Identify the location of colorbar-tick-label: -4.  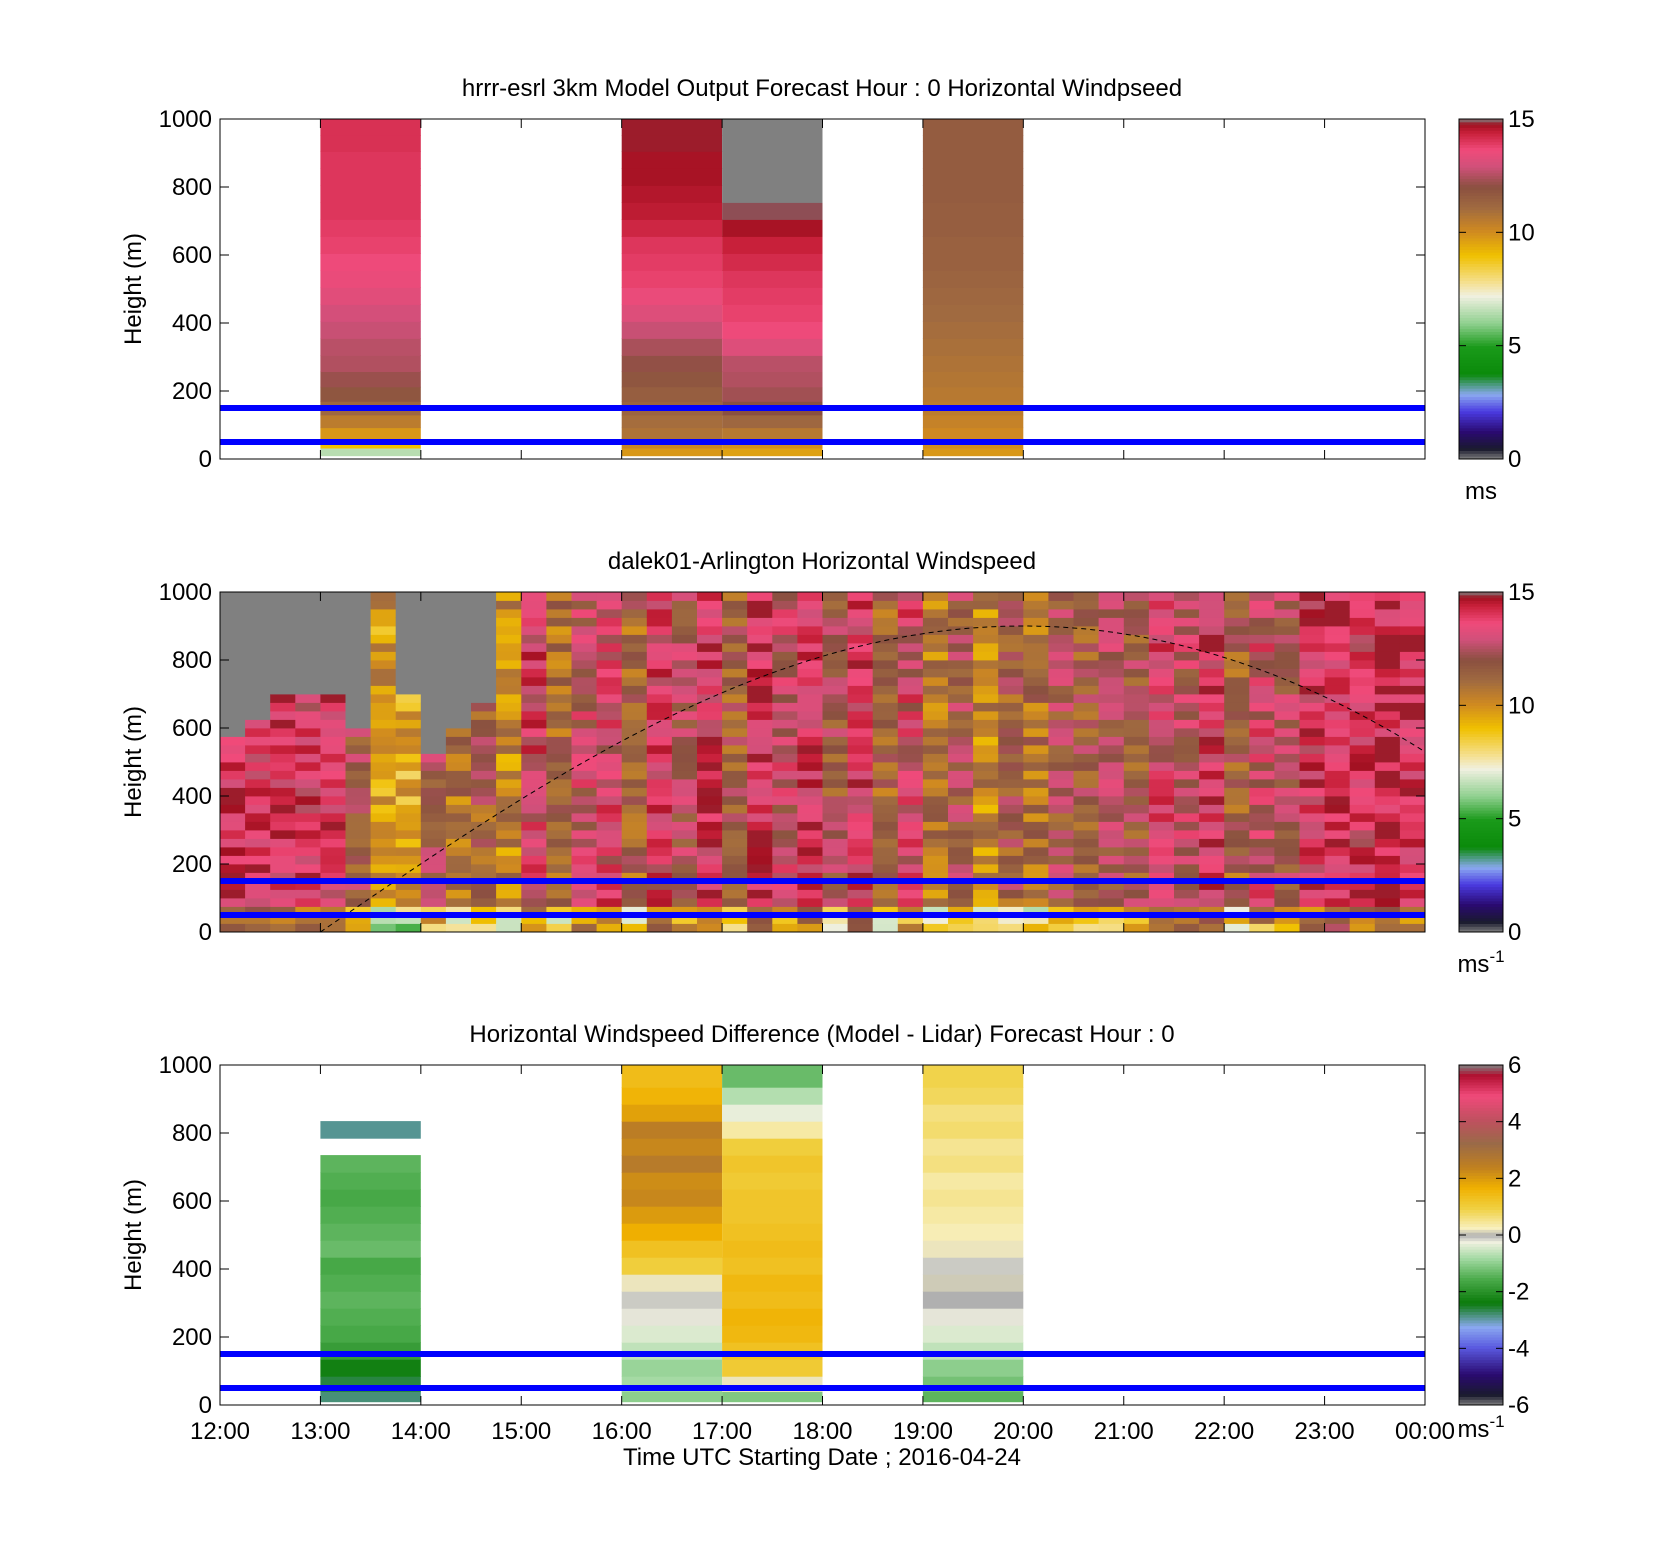
(1518, 1348).